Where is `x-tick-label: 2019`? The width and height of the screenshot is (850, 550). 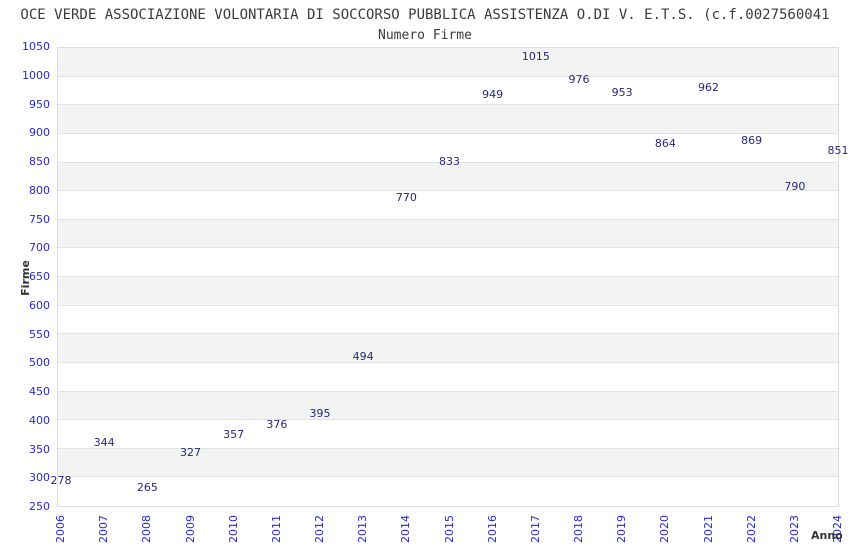
x-tick-label: 2019 is located at coordinates (622, 529).